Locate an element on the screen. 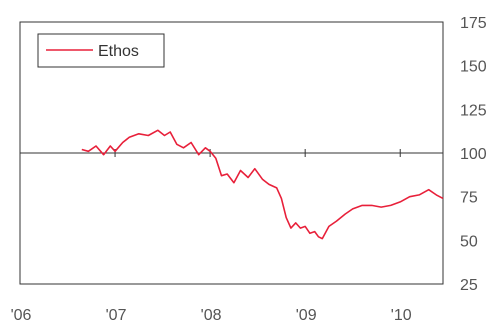 Image resolution: width=496 pixels, height=326 pixels. y-tick-label-100: 100 is located at coordinates (473, 154).